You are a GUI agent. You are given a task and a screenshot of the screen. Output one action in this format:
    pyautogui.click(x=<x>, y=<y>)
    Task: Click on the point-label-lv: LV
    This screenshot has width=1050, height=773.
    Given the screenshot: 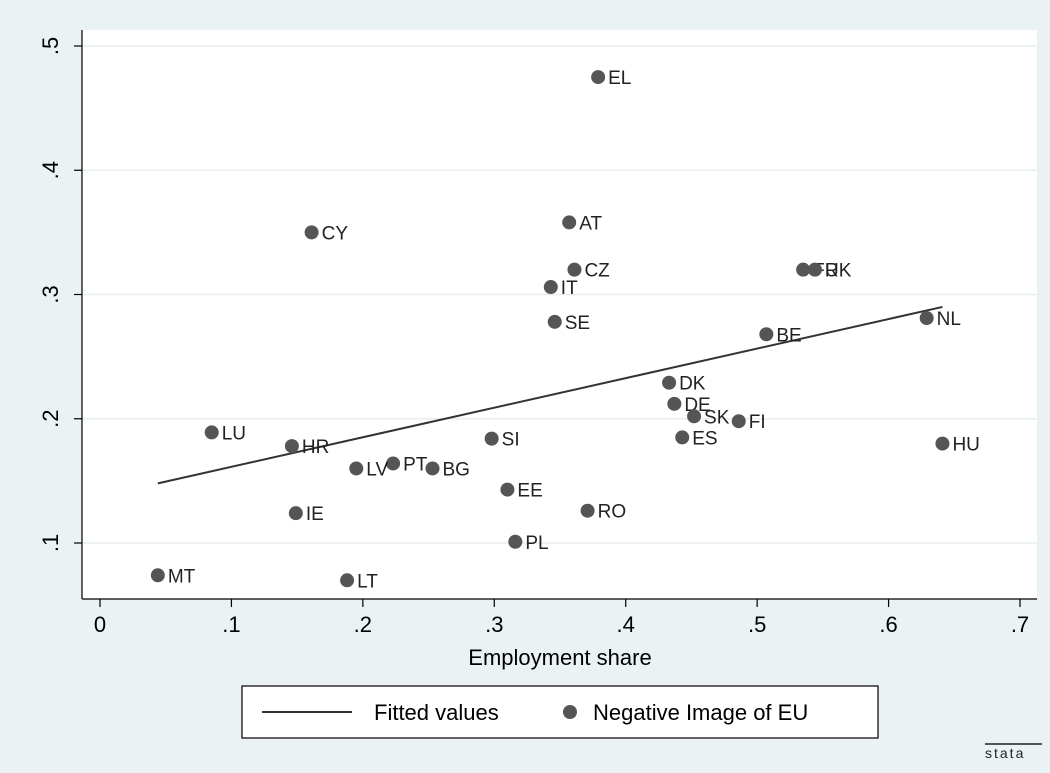 What is the action you would take?
    pyautogui.click(x=377, y=469)
    